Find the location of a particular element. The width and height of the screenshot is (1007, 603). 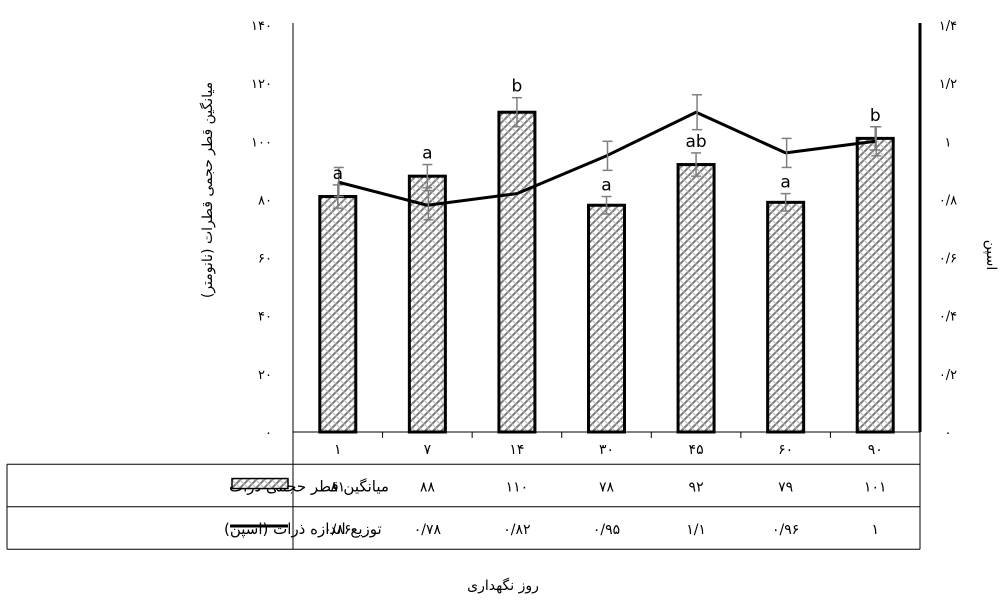

right-y-tick-label: ۰/۶ is located at coordinates (948, 259).